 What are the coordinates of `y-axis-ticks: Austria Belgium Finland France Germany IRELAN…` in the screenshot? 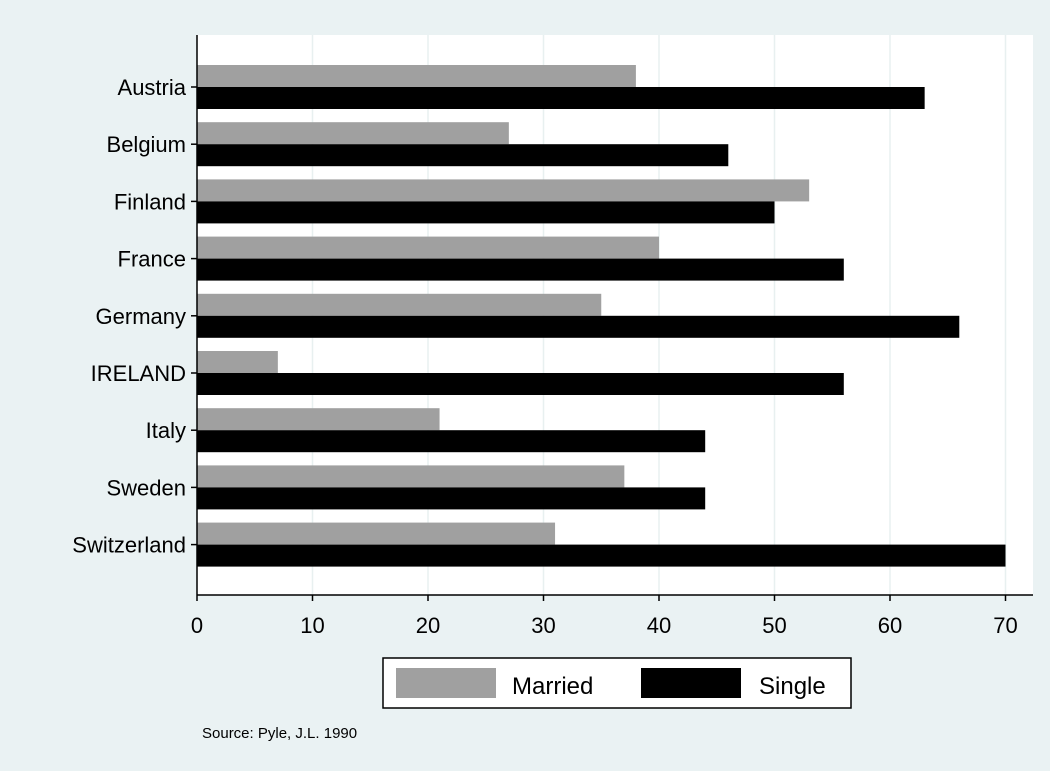 It's located at (134, 316).